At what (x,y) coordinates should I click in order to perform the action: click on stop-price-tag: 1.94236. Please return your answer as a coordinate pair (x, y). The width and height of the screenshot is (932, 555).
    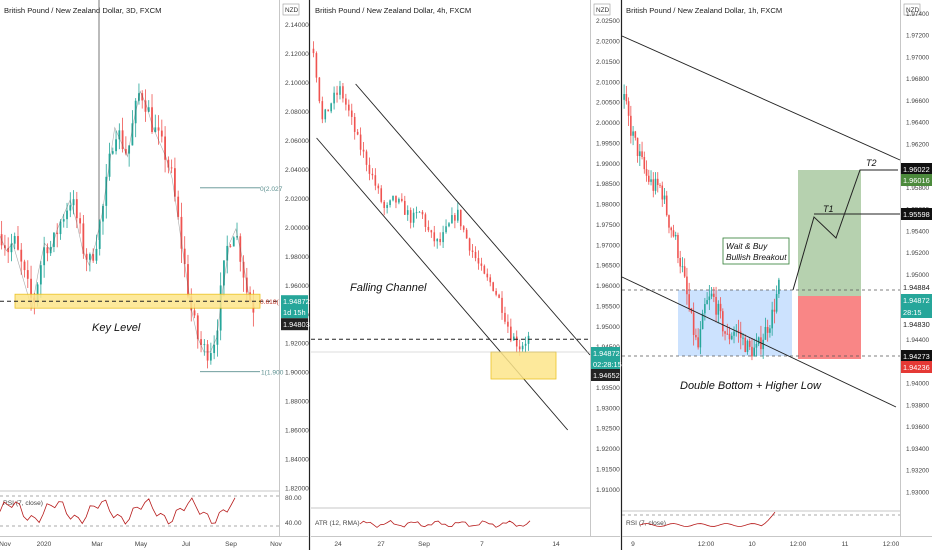
    Looking at the image, I should click on (916, 367).